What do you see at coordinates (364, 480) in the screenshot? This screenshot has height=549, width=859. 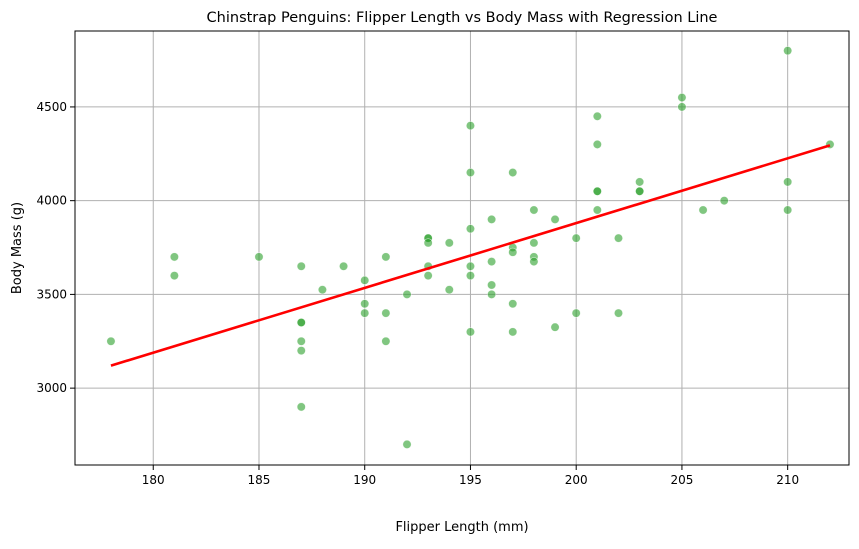 I see `x-tick-label: 190` at bounding box center [364, 480].